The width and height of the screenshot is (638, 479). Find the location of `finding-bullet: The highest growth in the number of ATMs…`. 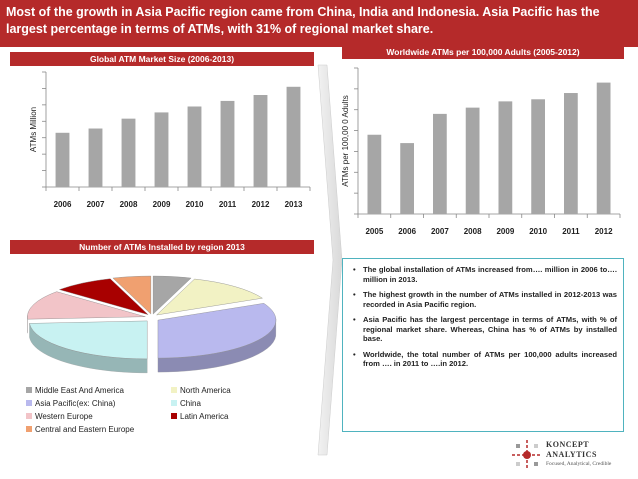

finding-bullet: The highest growth in the number of ATMs… is located at coordinates (485, 299).